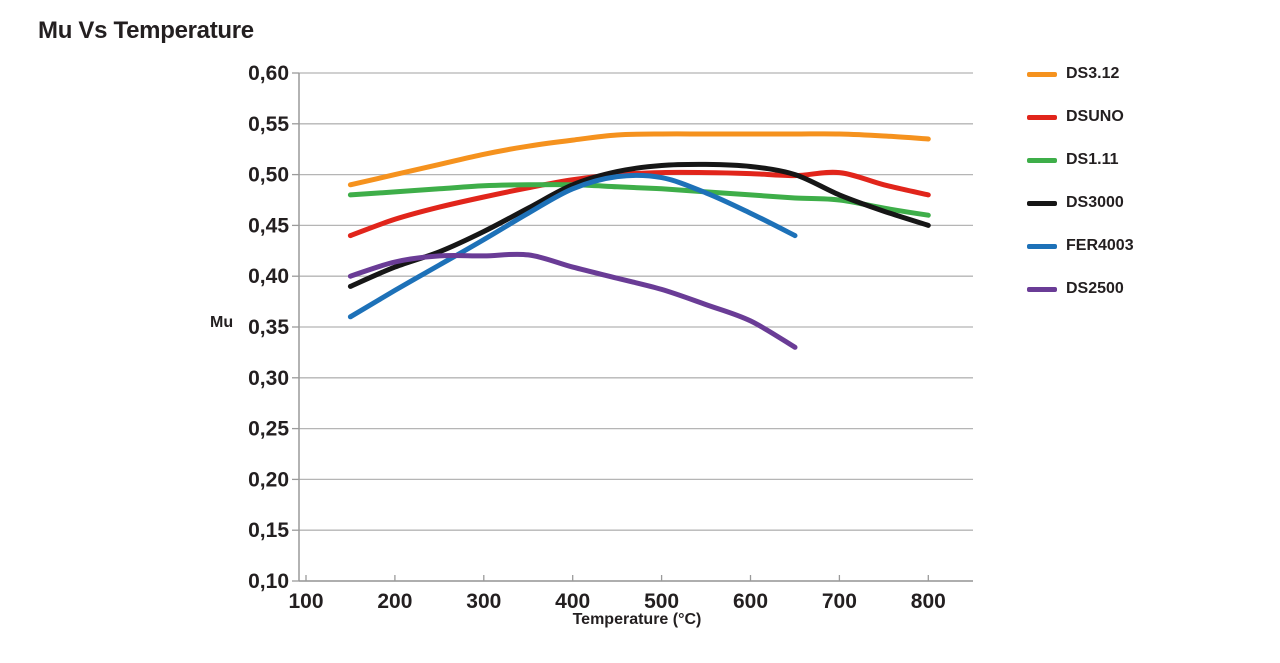  I want to click on y-tick-label: 0,10, so click(268, 581).